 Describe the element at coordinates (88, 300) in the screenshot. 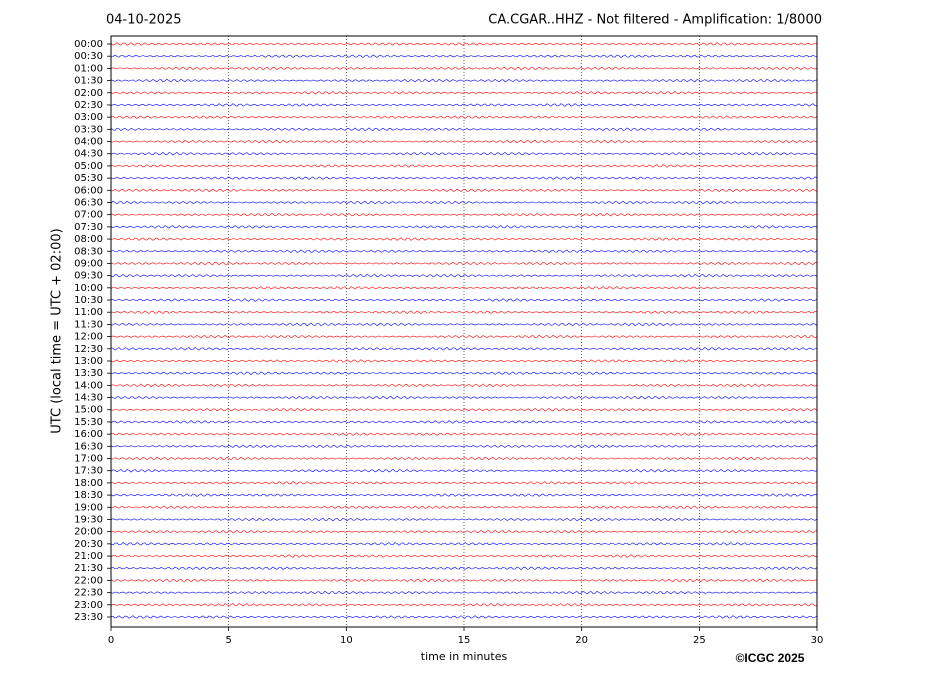

I see `y-tick-label: 10:30` at that location.